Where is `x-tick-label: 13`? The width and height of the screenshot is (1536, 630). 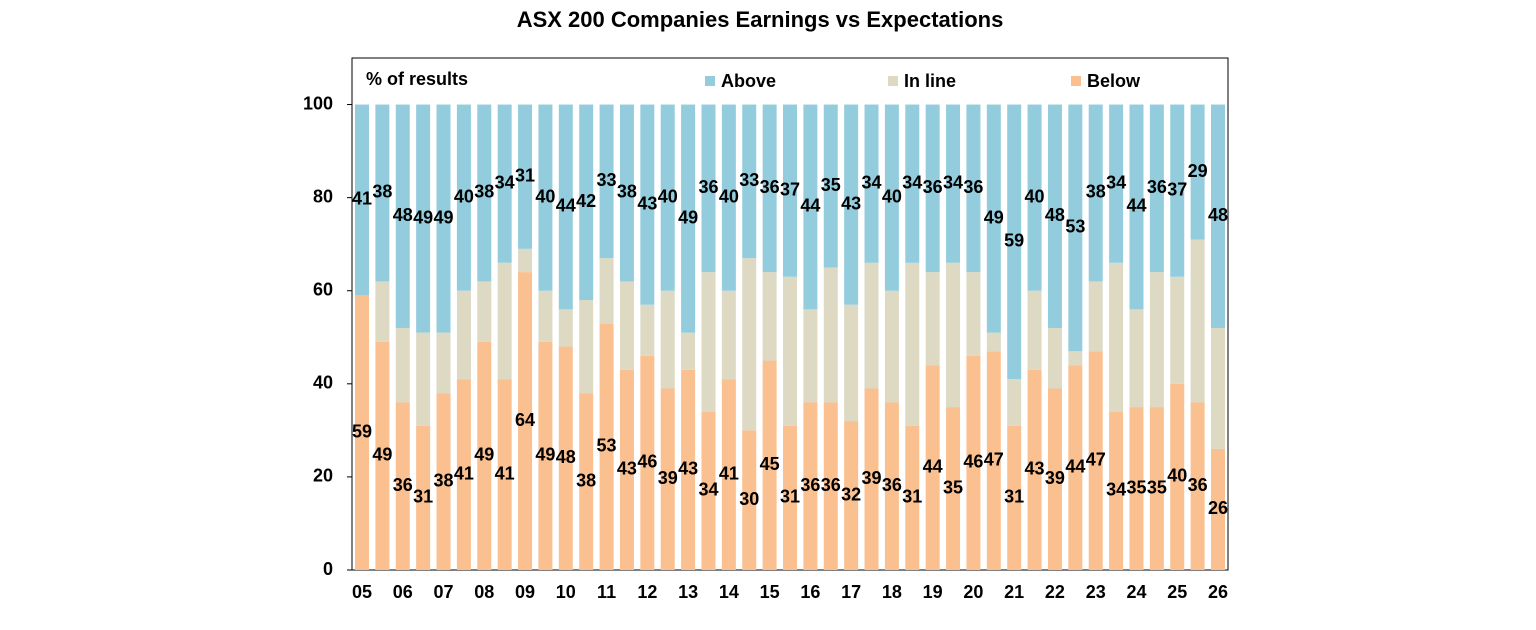
x-tick-label: 13 is located at coordinates (688, 592).